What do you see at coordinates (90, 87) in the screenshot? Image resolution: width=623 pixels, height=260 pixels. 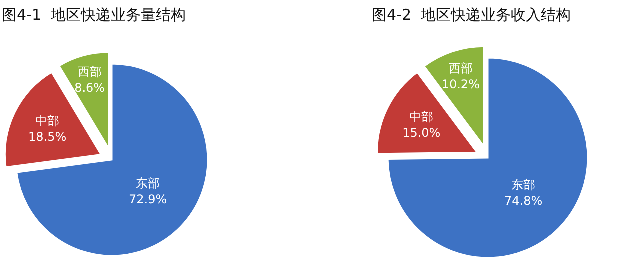 I see `data-label: 8.6%` at bounding box center [90, 87].